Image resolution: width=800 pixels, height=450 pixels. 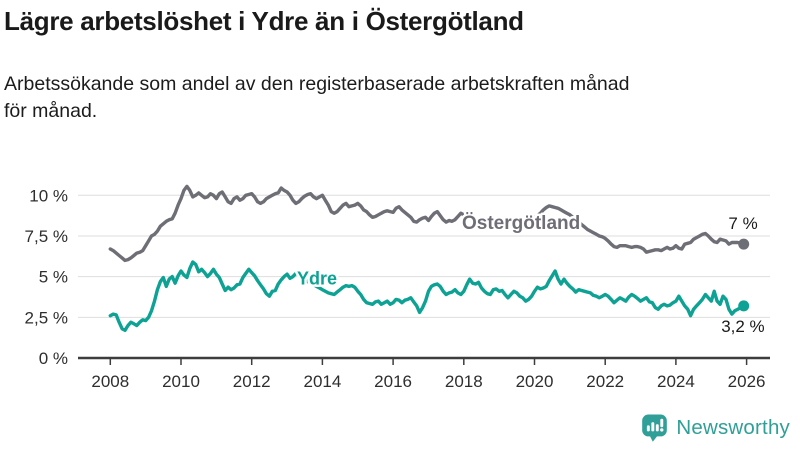 I want to click on series-line-ostergotland, so click(x=427, y=223).